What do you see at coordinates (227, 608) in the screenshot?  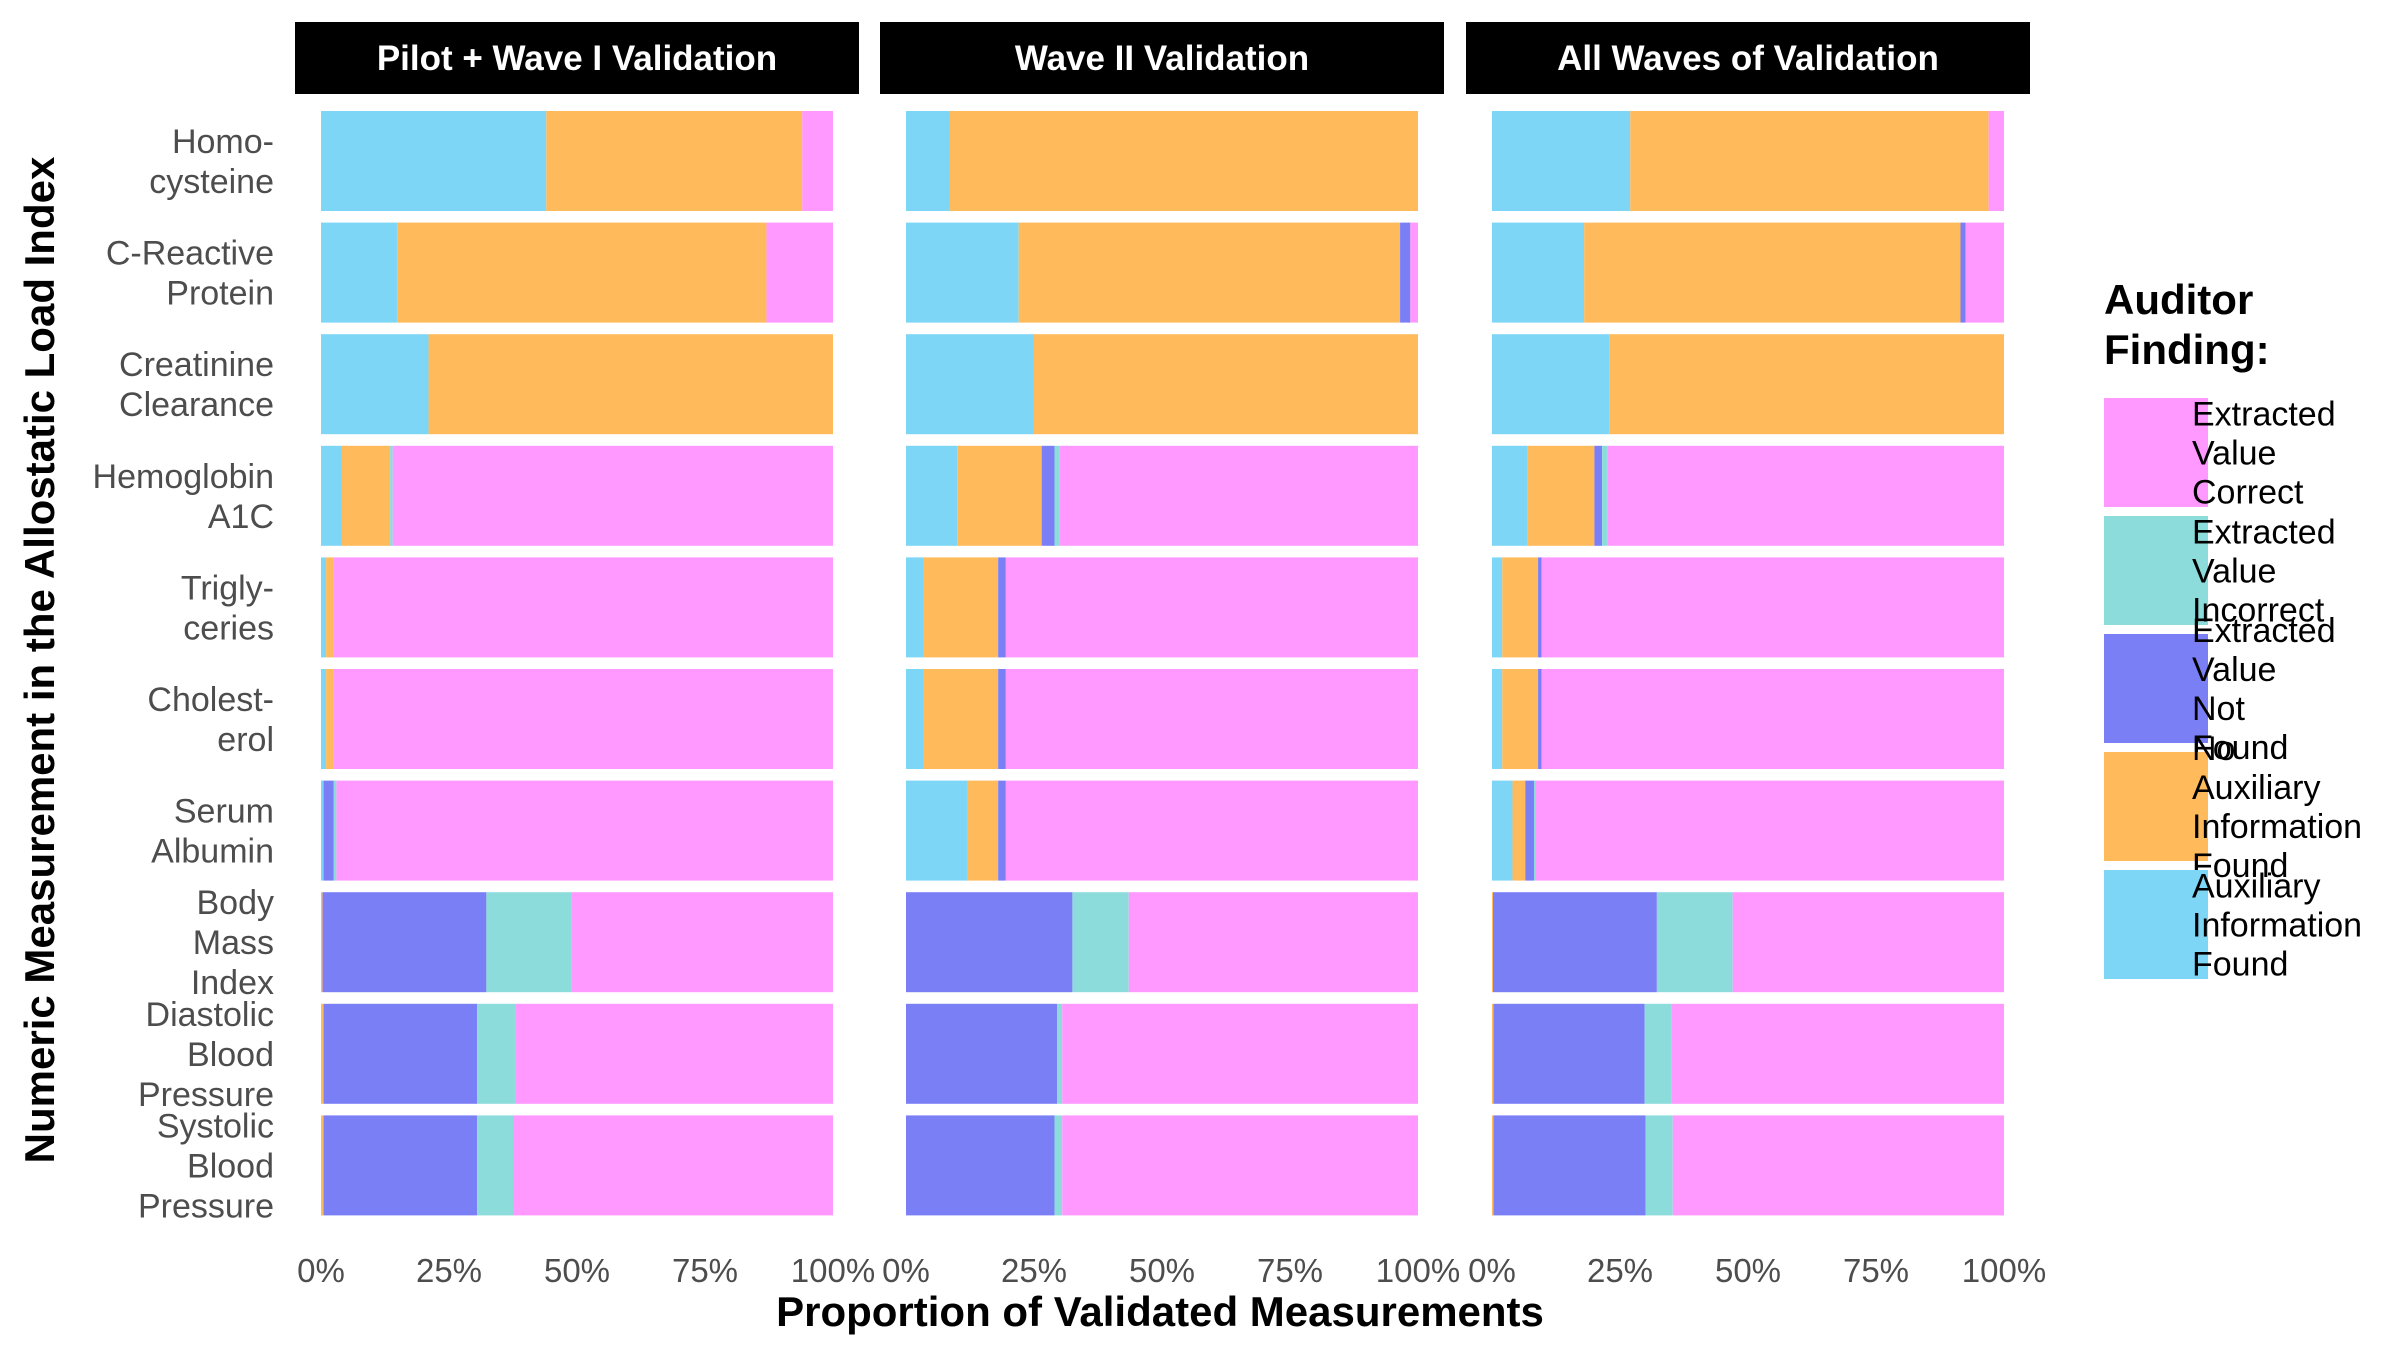 I see `category-label-triglyceries: Trigly-ceries` at bounding box center [227, 608].